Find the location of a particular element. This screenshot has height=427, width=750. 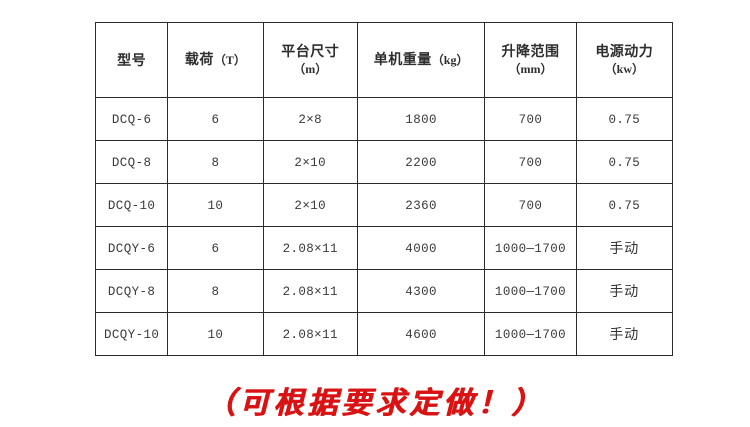

cell-model: DCQY-10 is located at coordinates (131, 334).